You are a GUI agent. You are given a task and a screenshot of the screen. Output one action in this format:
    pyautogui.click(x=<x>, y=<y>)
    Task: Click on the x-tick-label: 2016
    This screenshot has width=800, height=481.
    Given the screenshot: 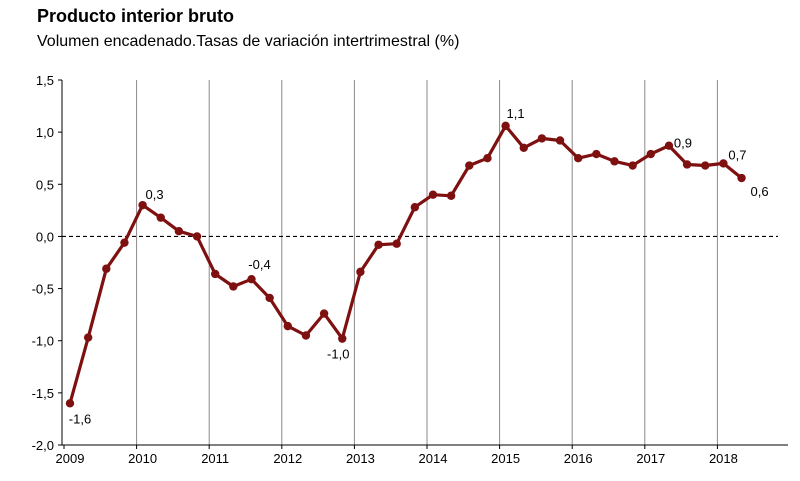 What is the action you would take?
    pyautogui.click(x=578, y=458)
    